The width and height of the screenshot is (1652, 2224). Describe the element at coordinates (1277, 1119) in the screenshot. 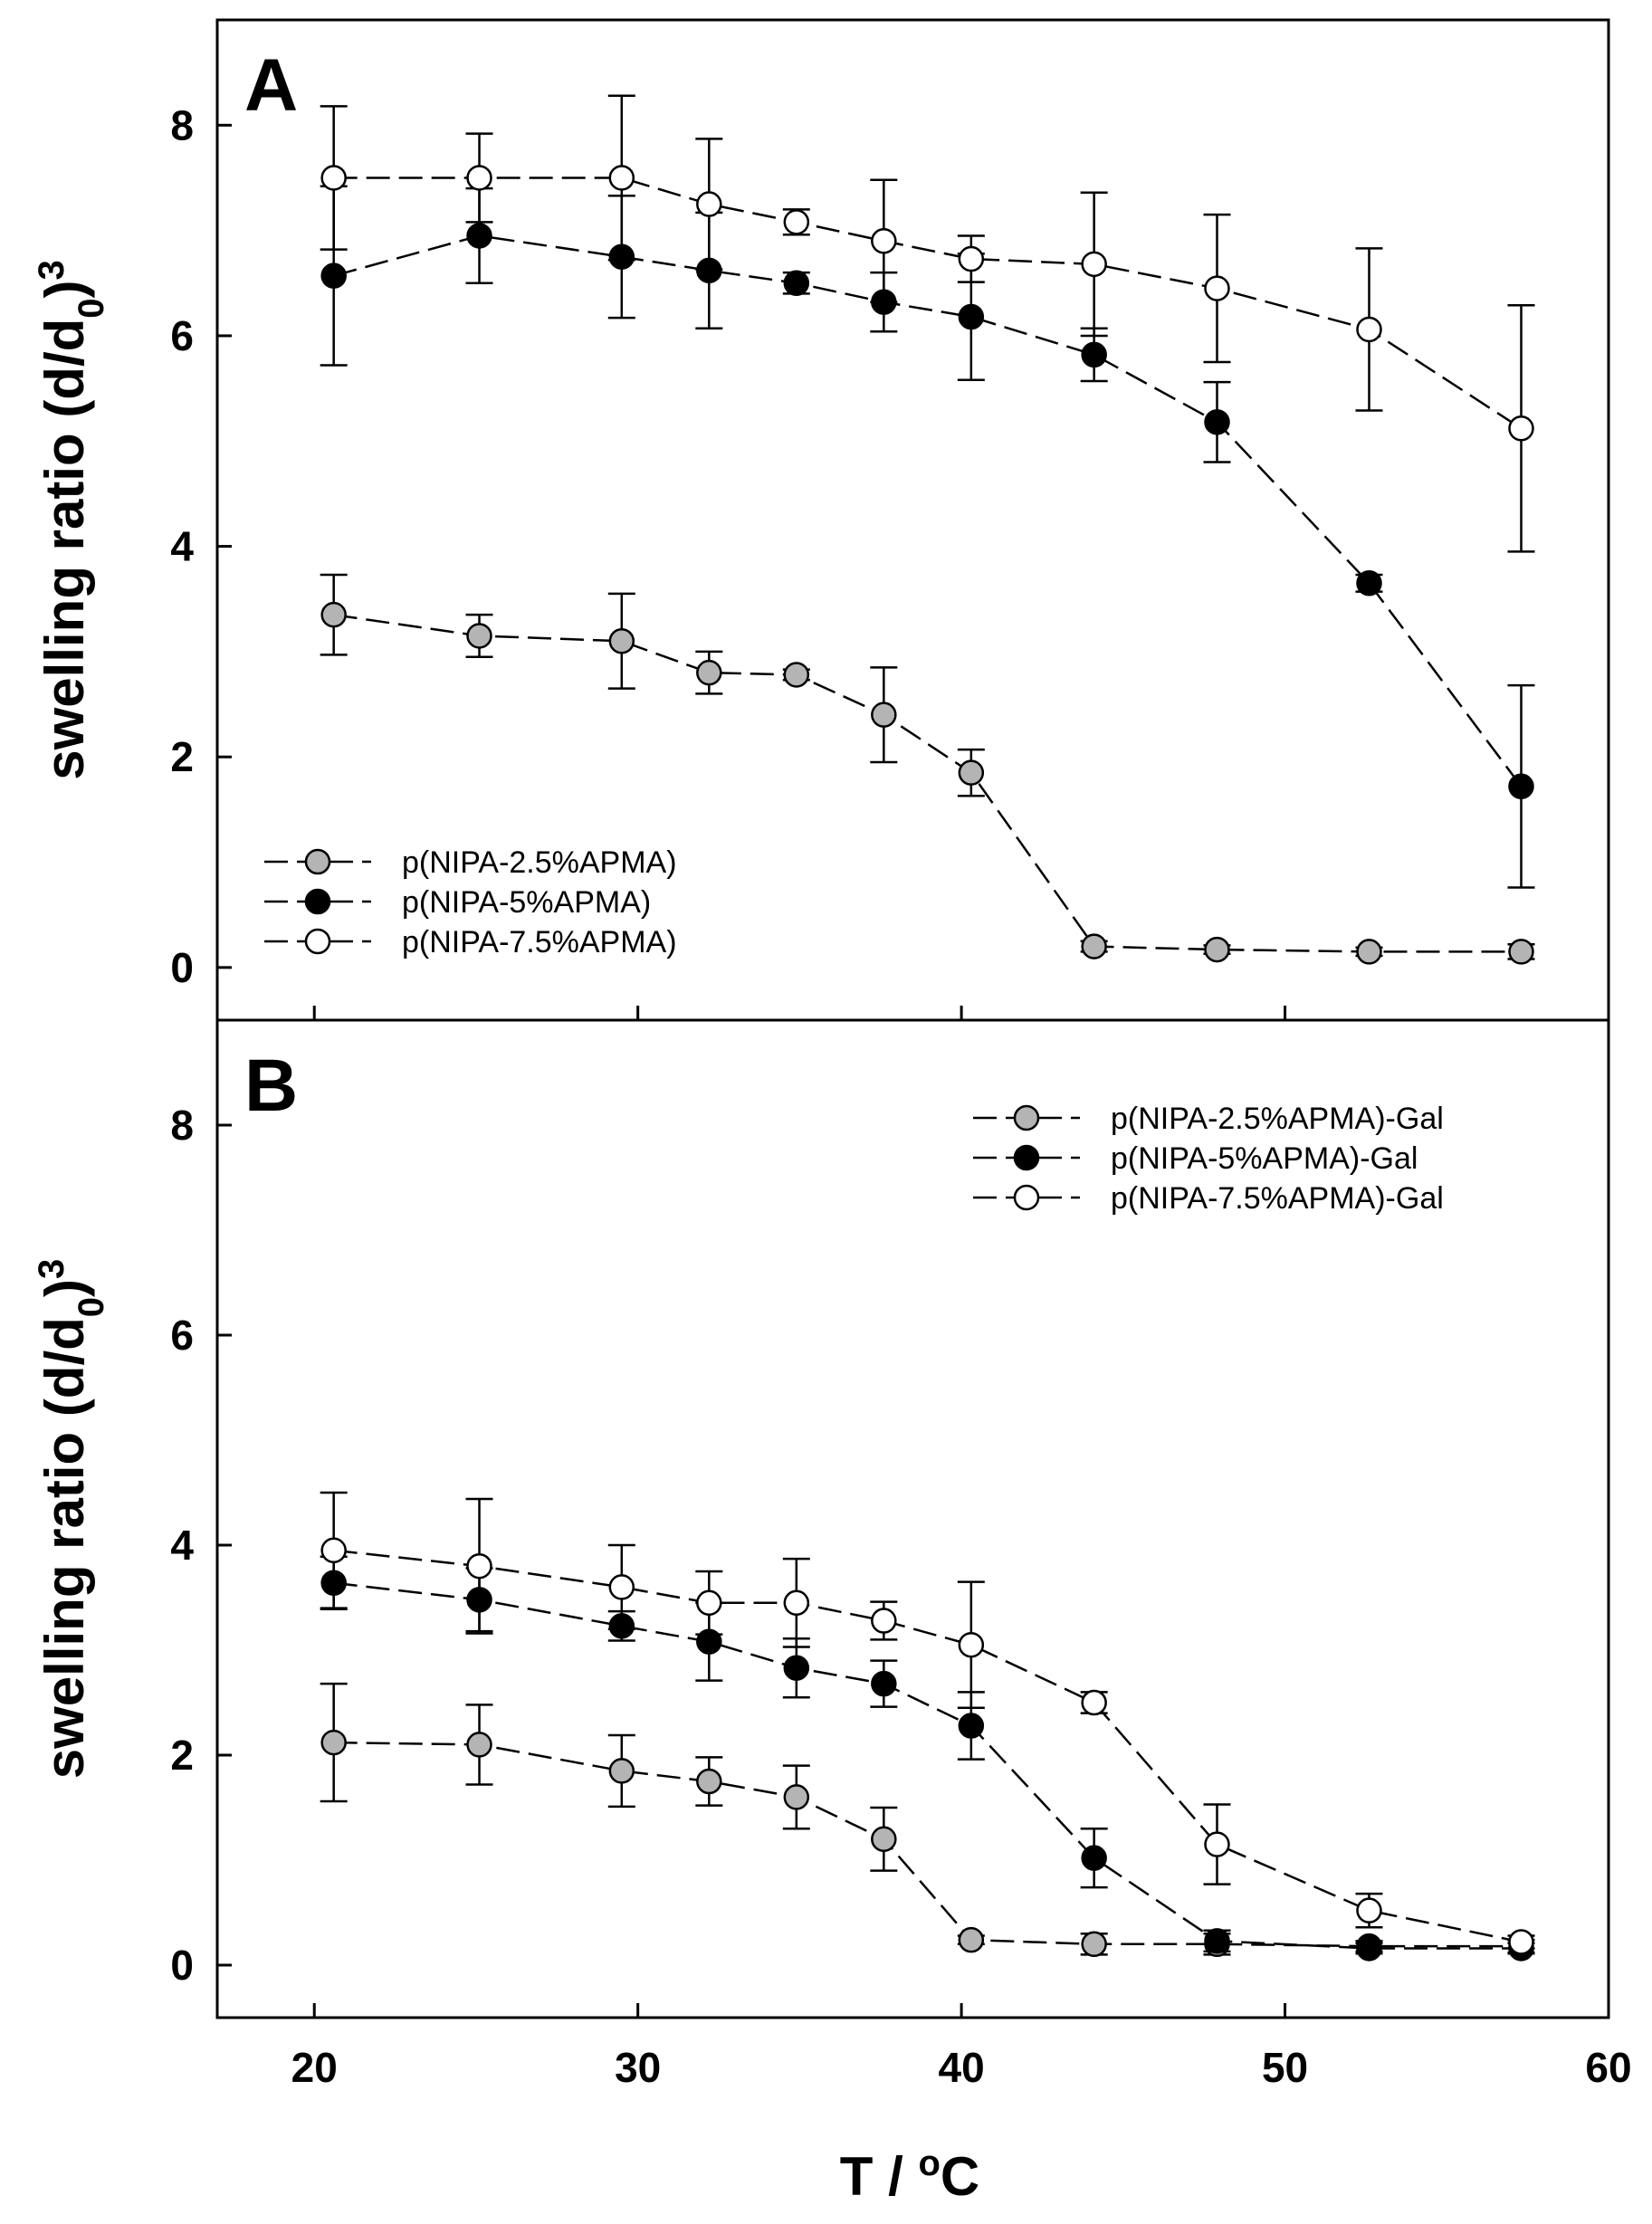

I see `legend-label: p(NIPA-2.5%APMA)-Gal` at that location.